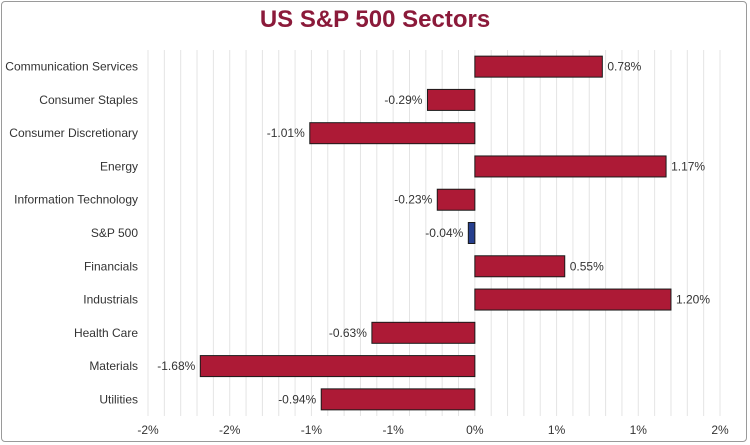 The width and height of the screenshot is (750, 445). I want to click on x-tick-label: 2%, so click(720, 430).